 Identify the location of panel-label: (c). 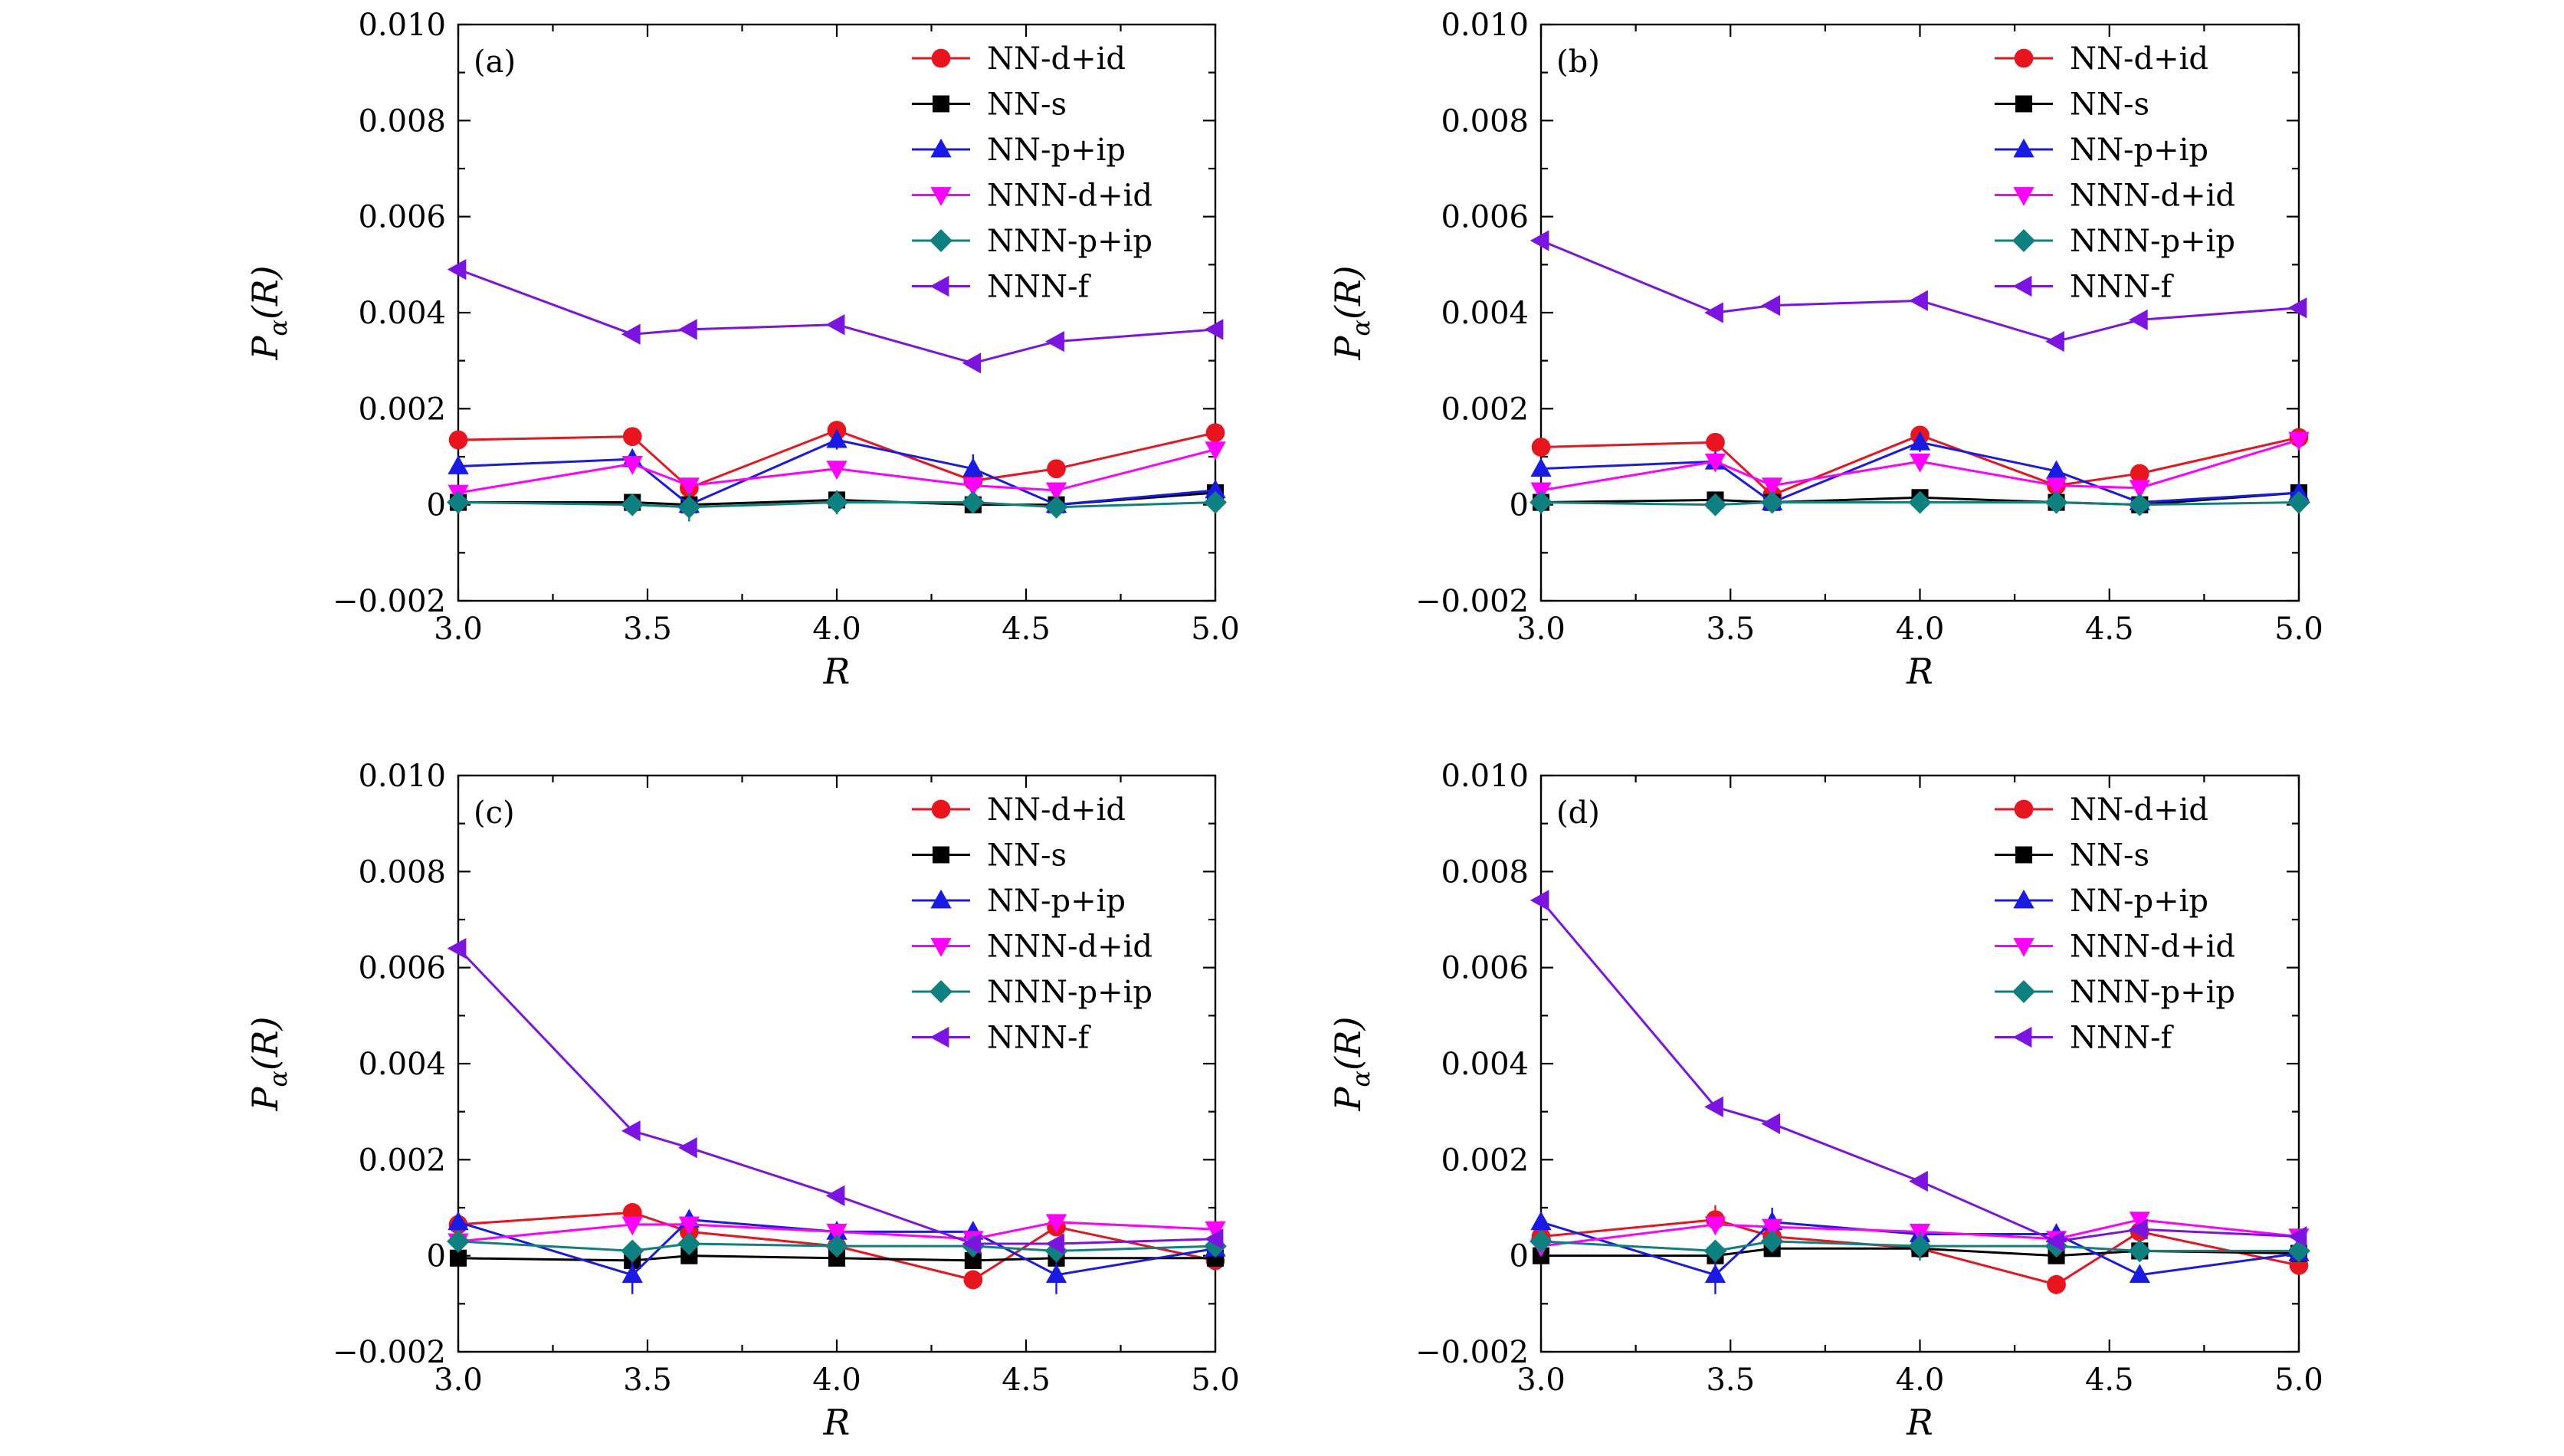
(494, 813).